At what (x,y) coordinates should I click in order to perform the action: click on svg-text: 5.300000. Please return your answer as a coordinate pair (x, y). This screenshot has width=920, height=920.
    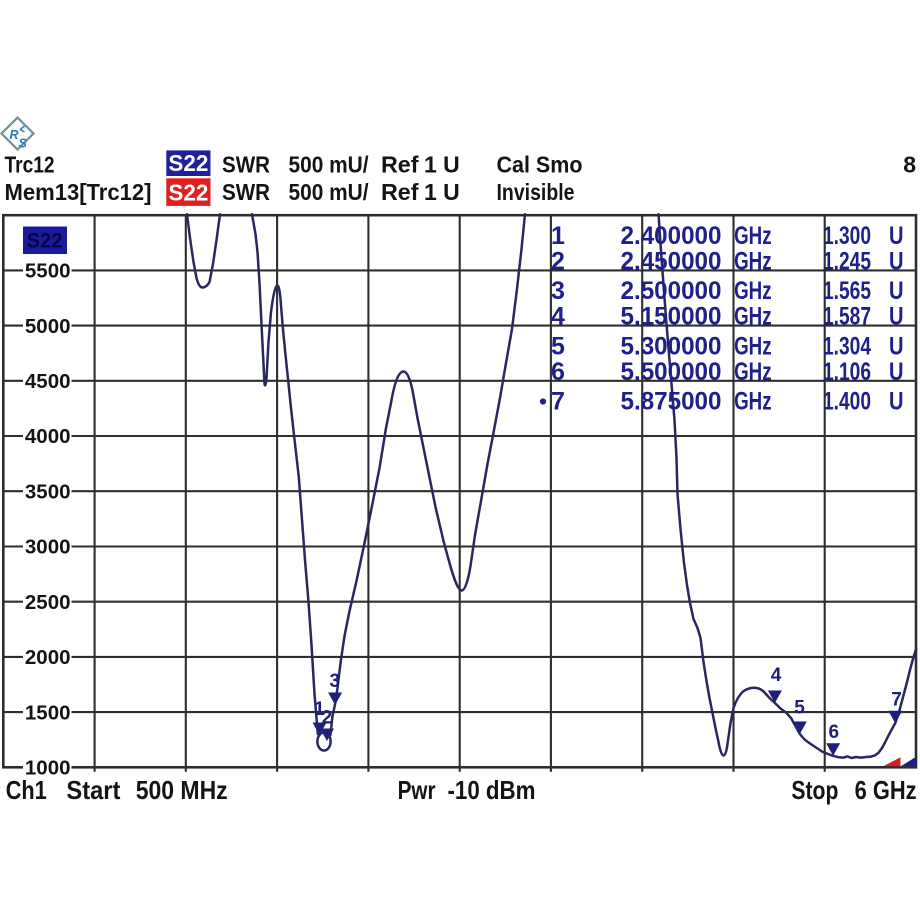
    Looking at the image, I should click on (671, 346).